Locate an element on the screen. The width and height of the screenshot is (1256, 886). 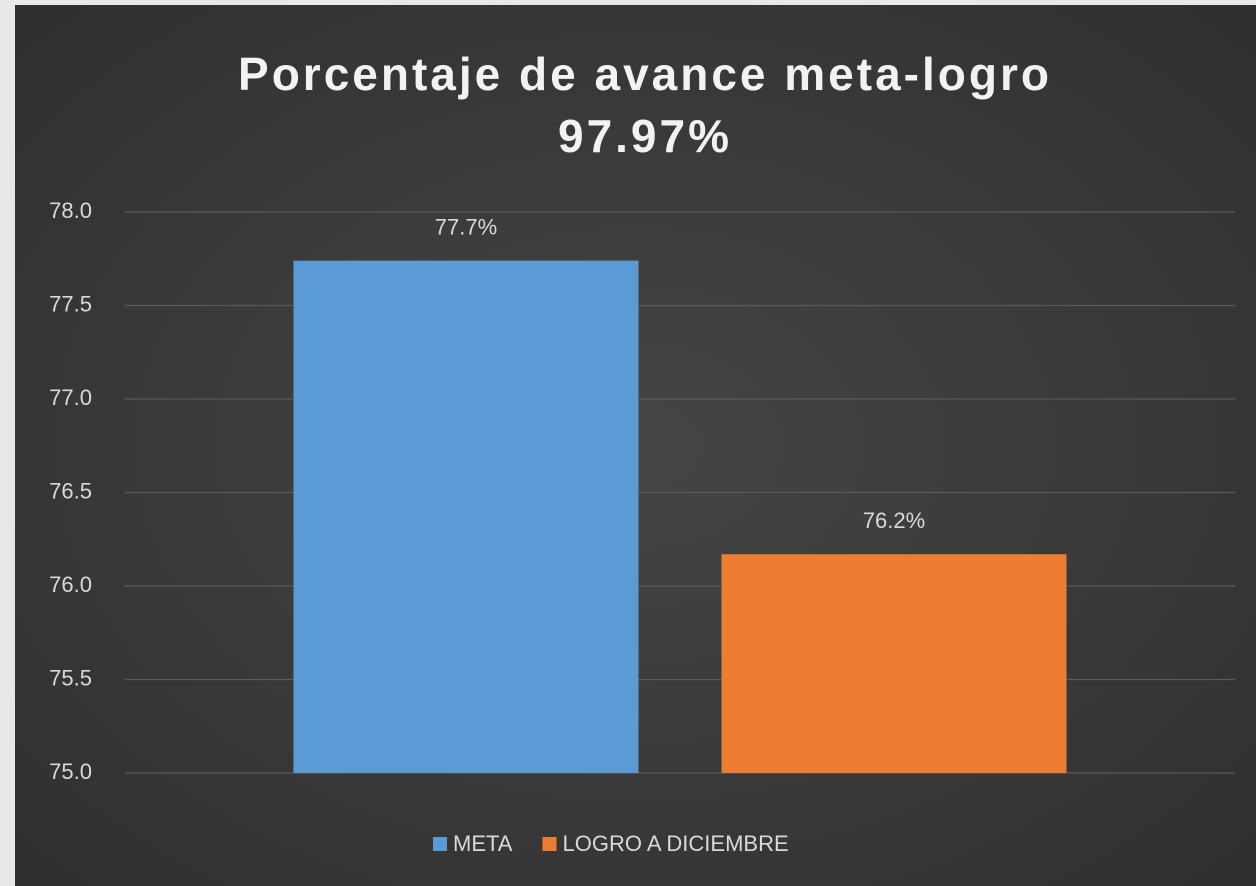
y-tick-label: 76.0 is located at coordinates (70, 584).